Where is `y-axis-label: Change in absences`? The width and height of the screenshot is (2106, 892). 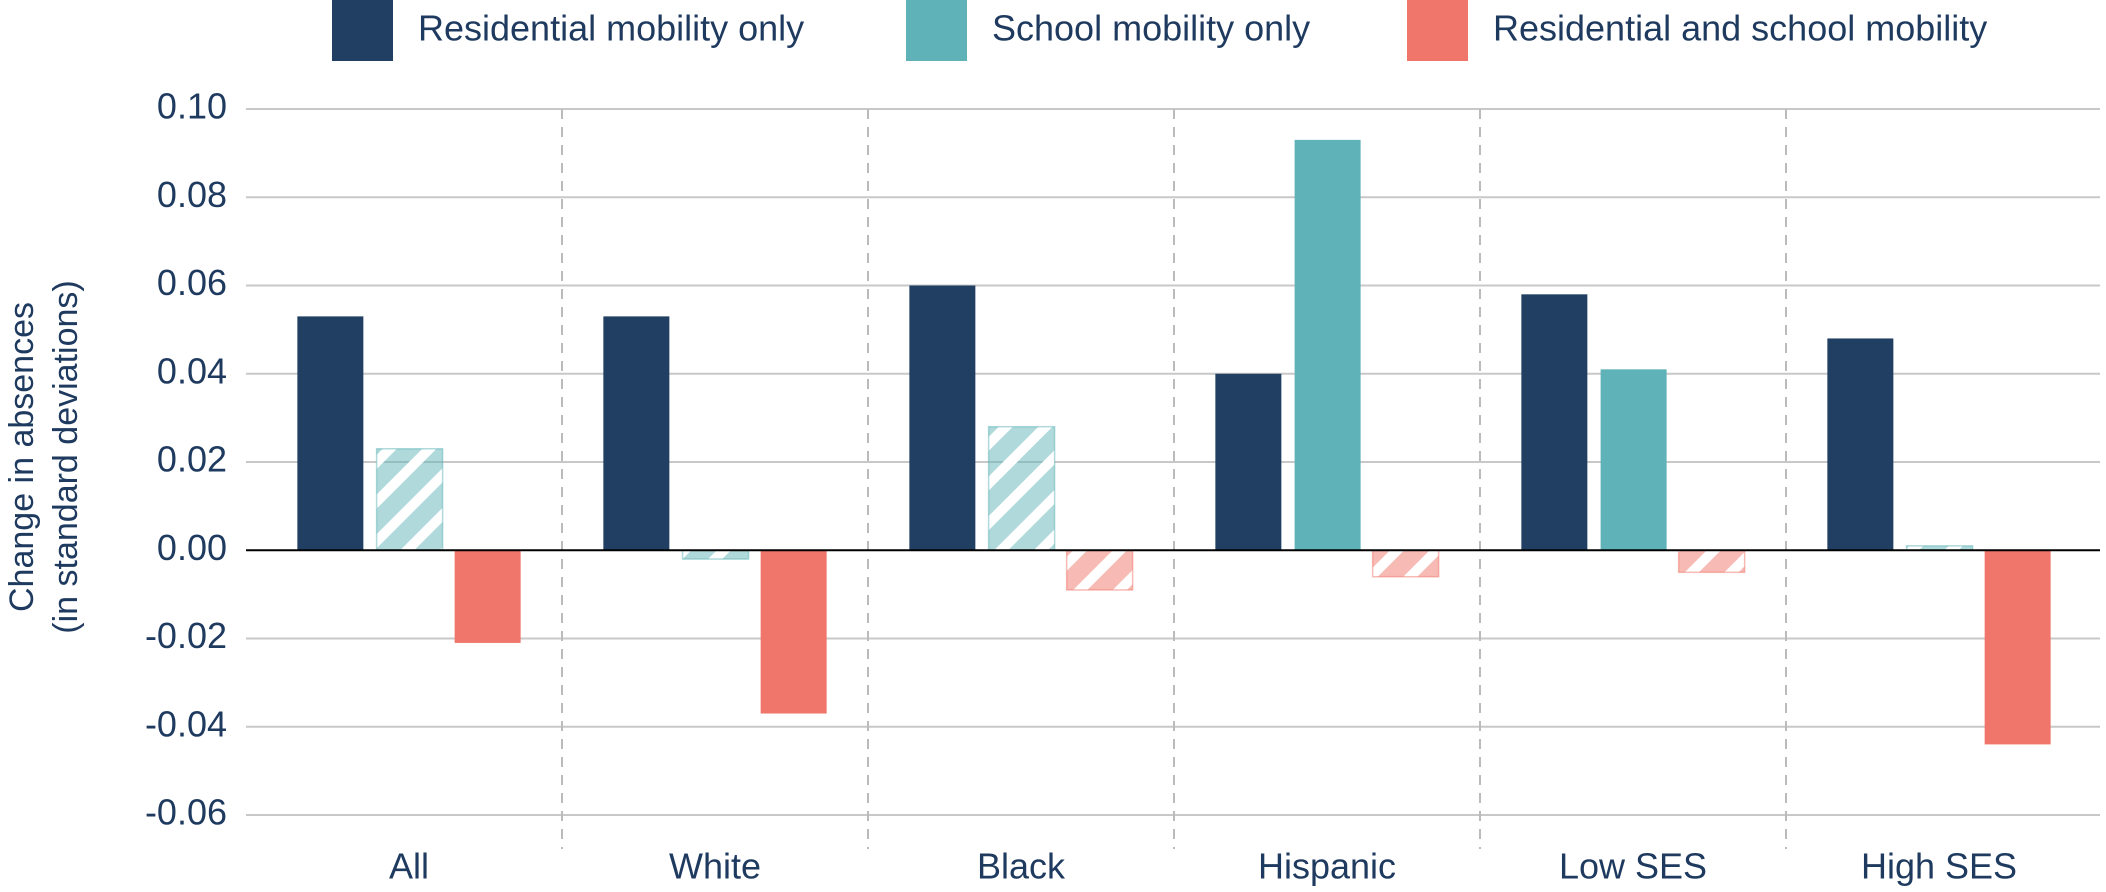 y-axis-label: Change in absences is located at coordinates (22, 457).